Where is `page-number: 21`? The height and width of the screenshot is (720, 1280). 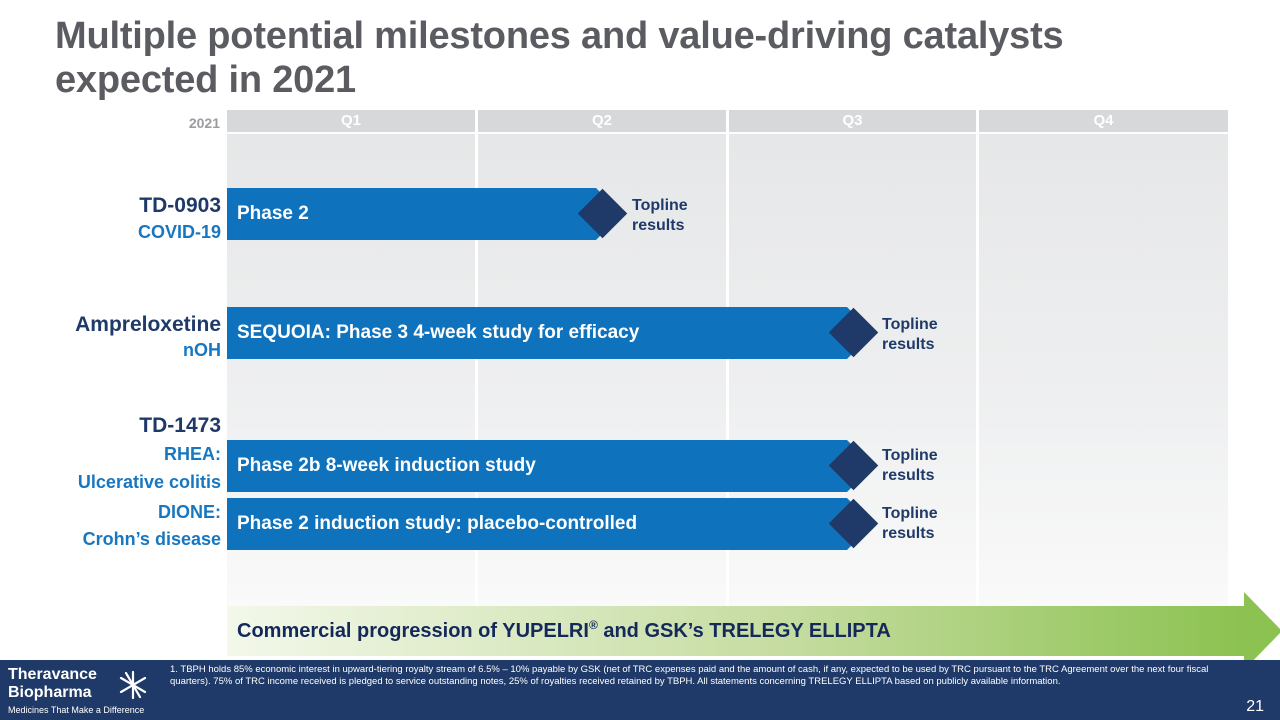
page-number: 21 is located at coordinates (1255, 706).